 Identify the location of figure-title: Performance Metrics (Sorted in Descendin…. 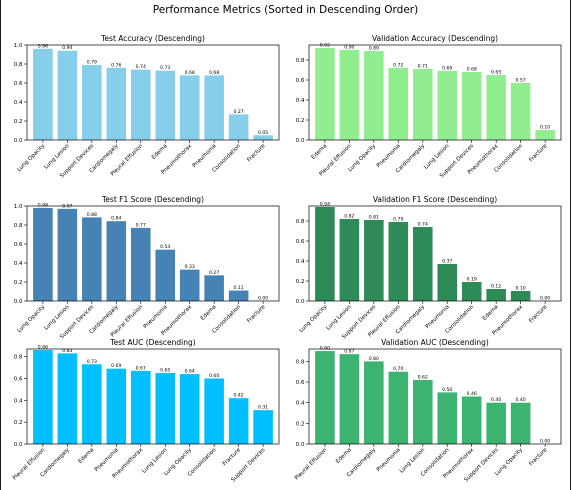
(285, 10).